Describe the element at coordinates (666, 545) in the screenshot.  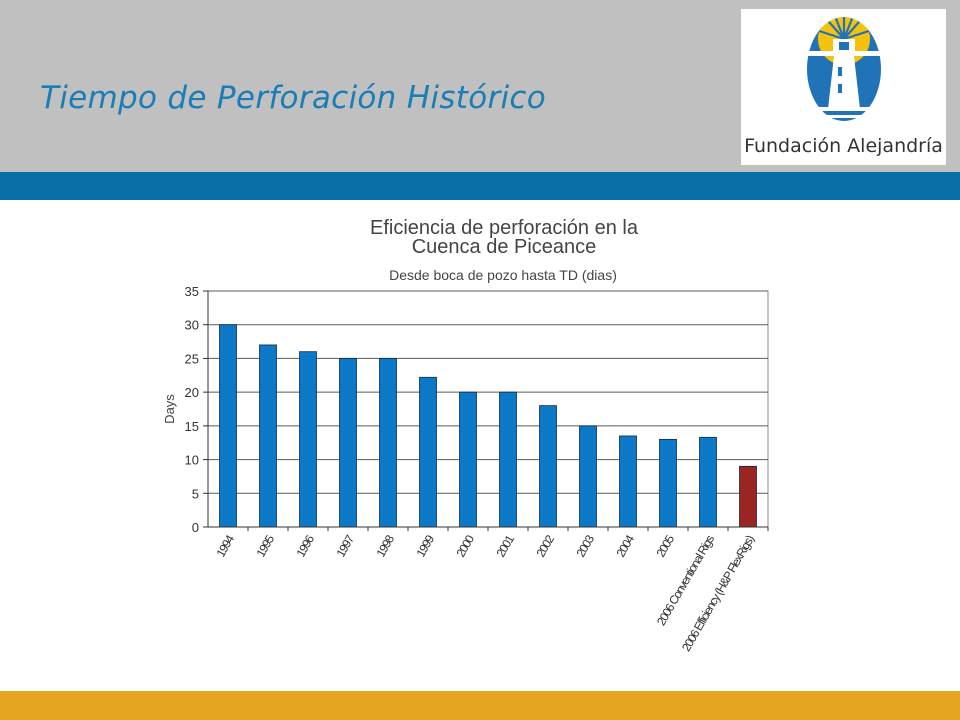
I see `x-tick-label: 2005` at that location.